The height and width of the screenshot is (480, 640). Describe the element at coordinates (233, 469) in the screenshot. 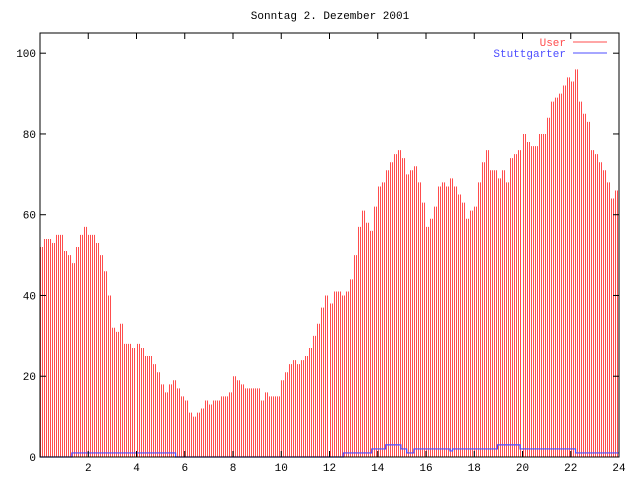

I see `x-tick-label: 8` at that location.